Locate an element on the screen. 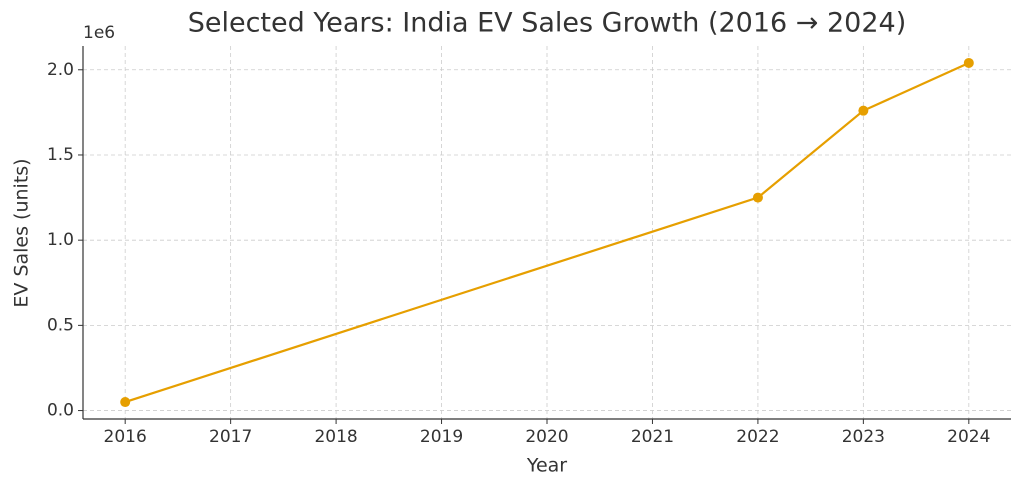  y-tick-label: 1.5 is located at coordinates (60, 155).